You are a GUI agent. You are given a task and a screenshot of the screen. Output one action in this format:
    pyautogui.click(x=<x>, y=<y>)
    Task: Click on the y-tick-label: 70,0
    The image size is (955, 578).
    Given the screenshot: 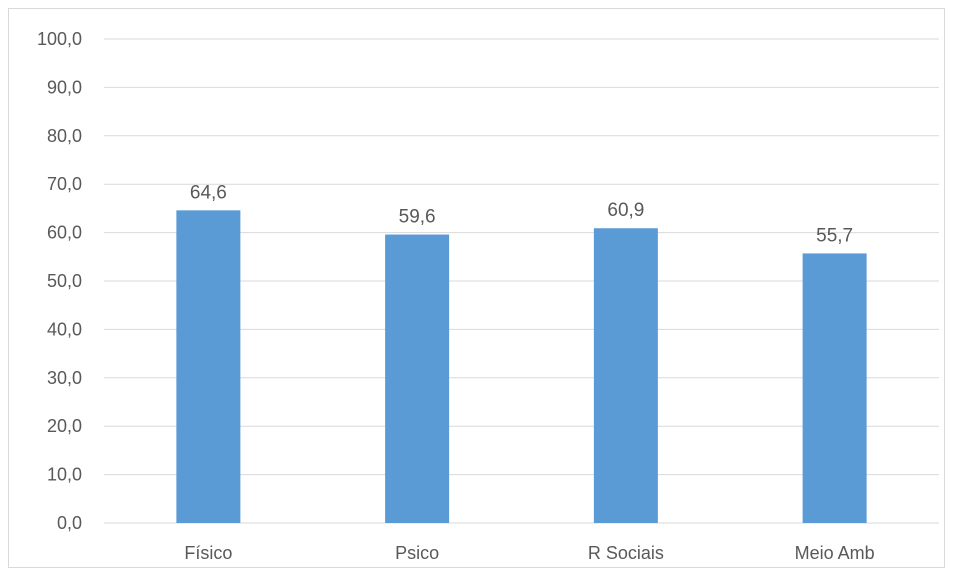 What is the action you would take?
    pyautogui.click(x=64, y=184)
    